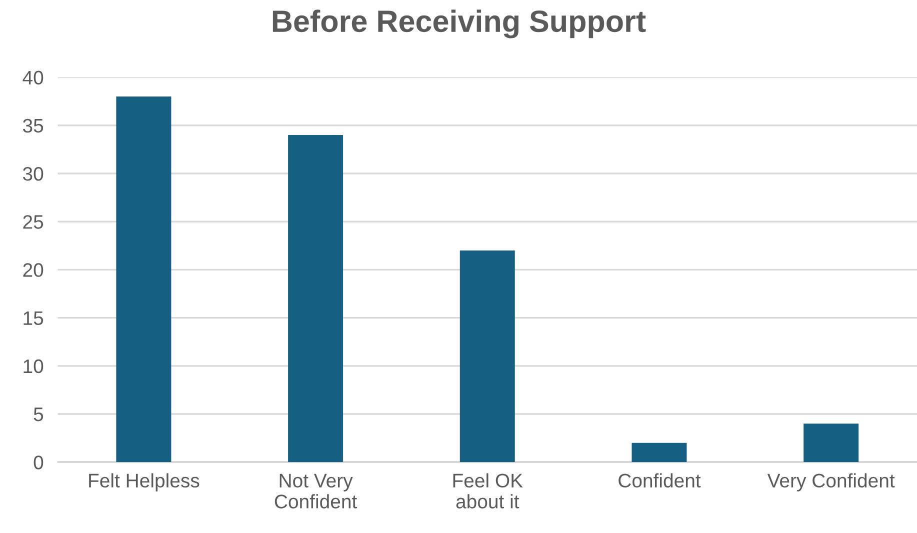 Image resolution: width=917 pixels, height=533 pixels. I want to click on y-tick-label: 0, so click(39, 463).